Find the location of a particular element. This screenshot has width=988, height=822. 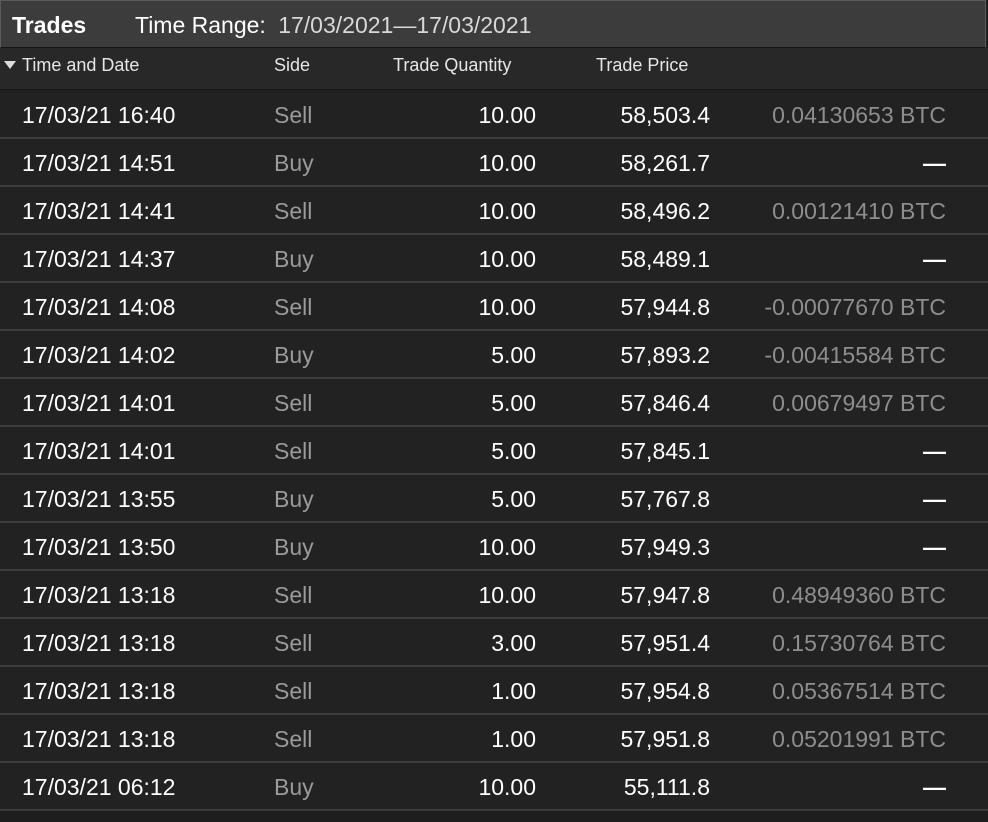

trade-time-cell: 17/03/21 14:08 is located at coordinates (99, 307).